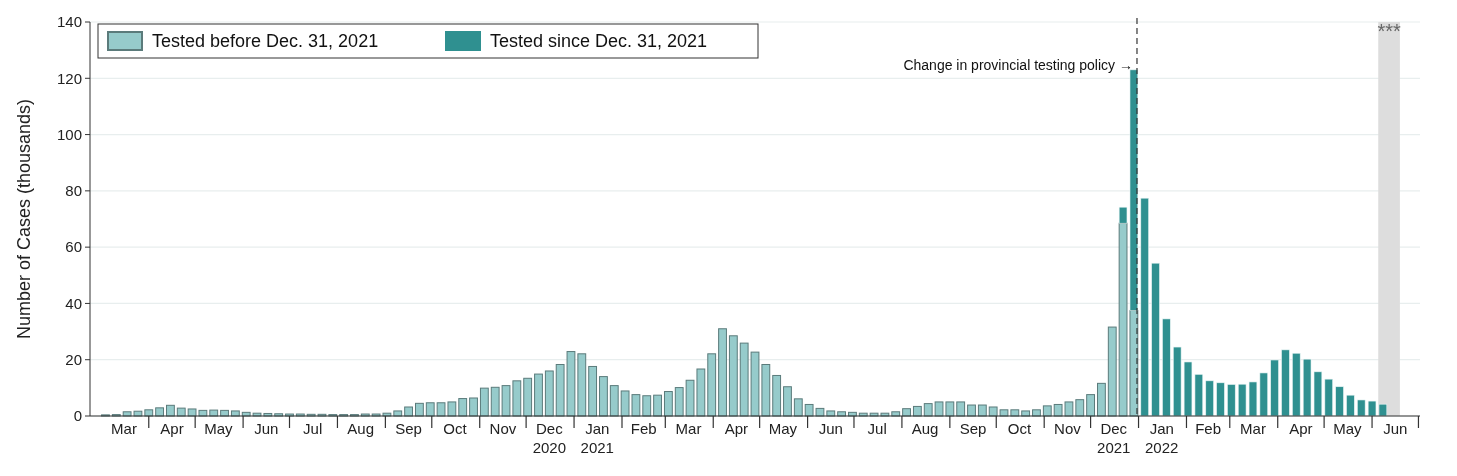  Describe the element at coordinates (597, 438) in the screenshot. I see `x-tick-label: Jan 2021` at that location.